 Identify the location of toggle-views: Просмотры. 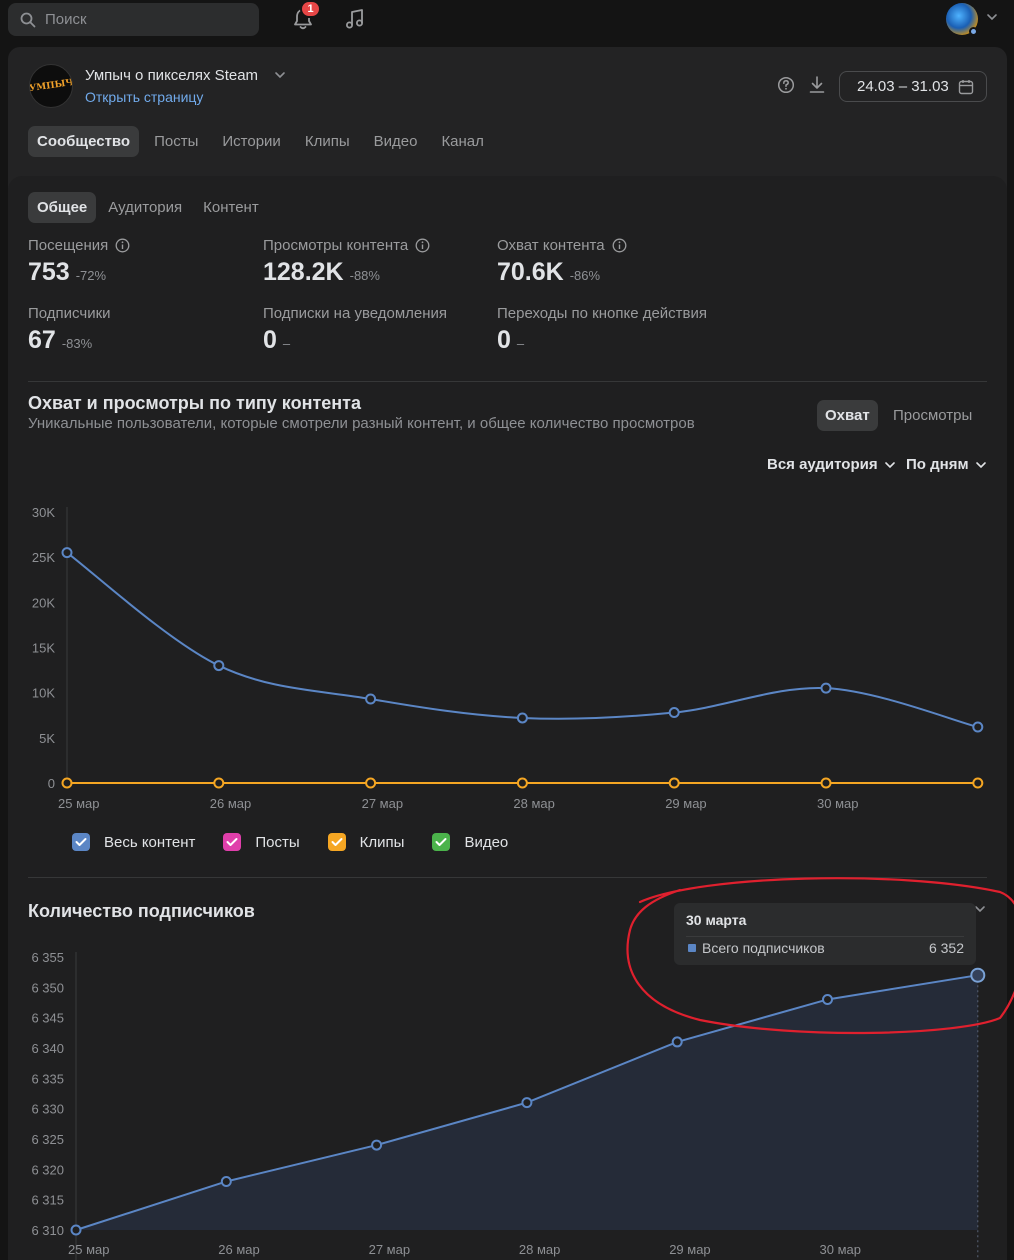
(933, 415).